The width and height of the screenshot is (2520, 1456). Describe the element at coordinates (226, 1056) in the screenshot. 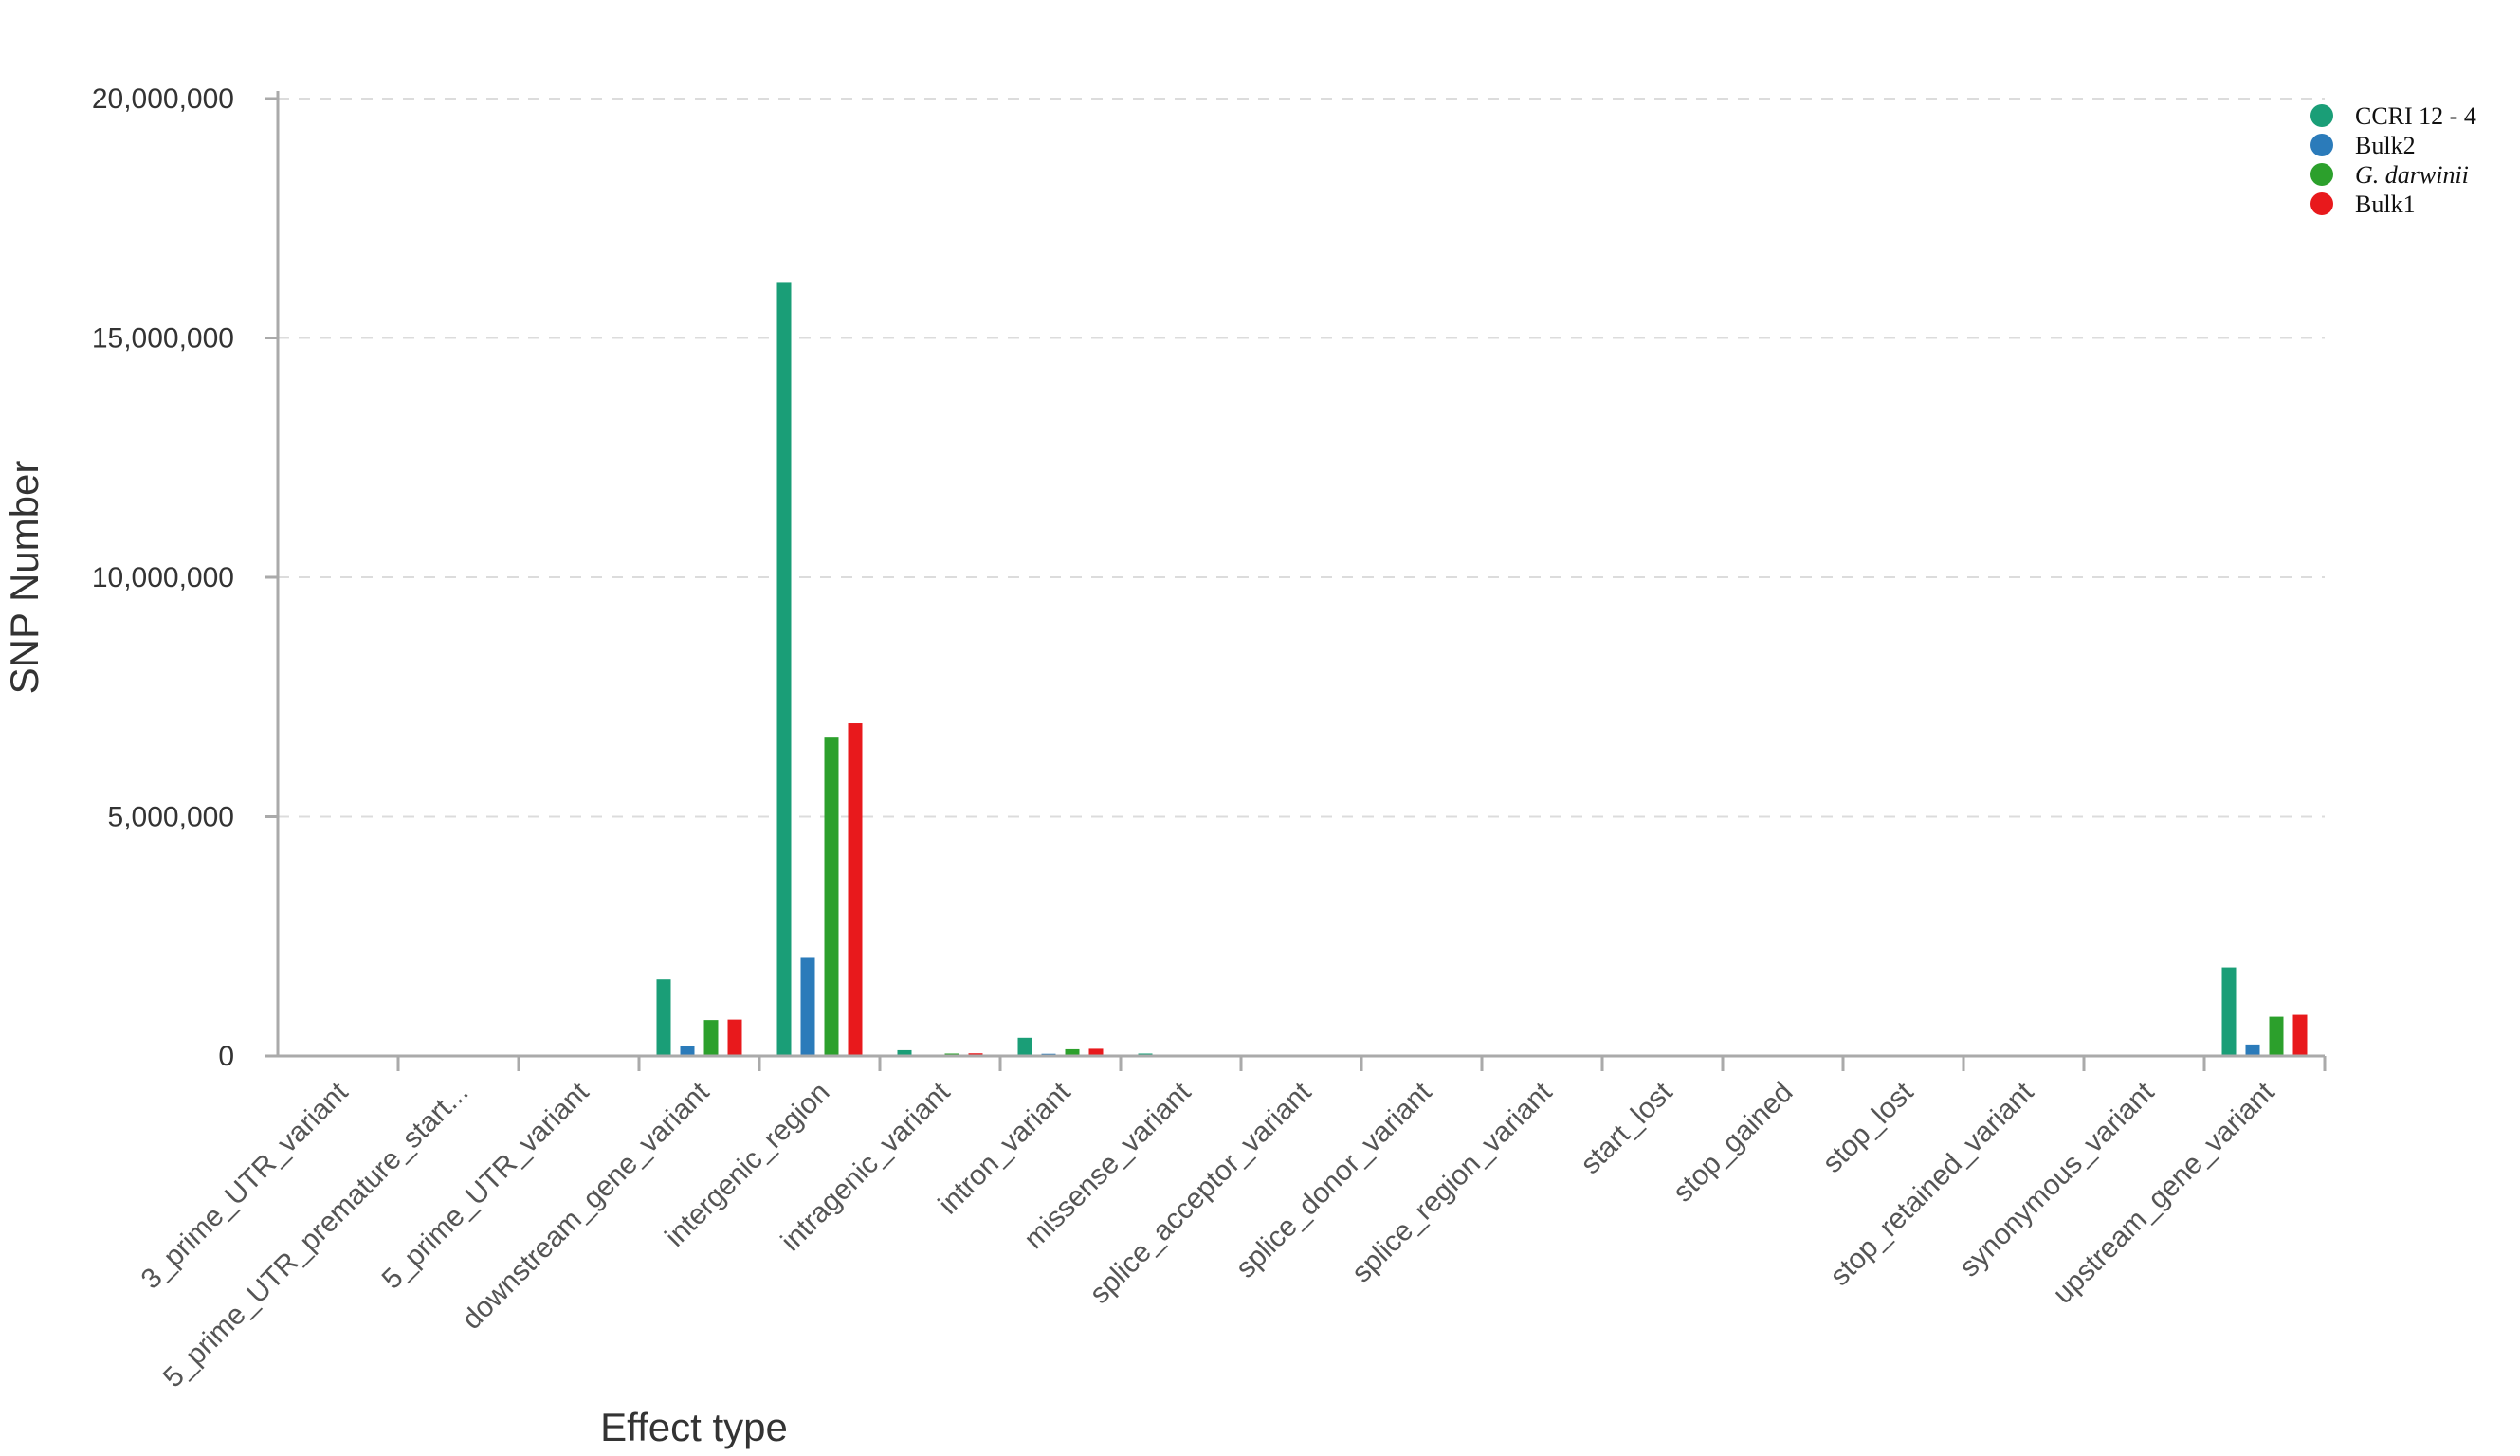

I see `y-tick-label: 0` at that location.